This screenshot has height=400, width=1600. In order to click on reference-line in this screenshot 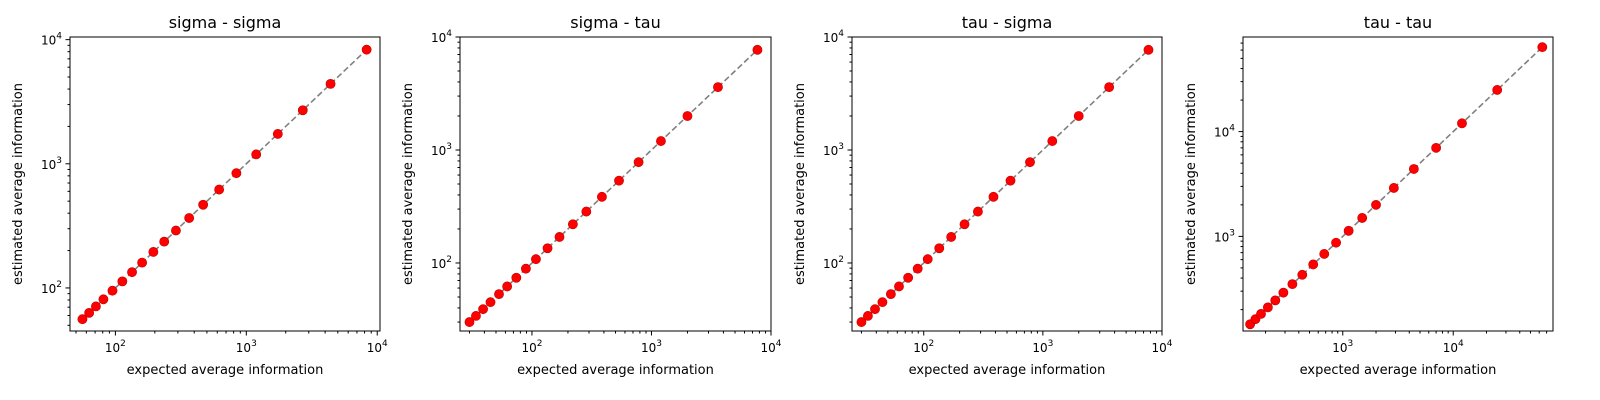, I will do `click(613, 186)`.